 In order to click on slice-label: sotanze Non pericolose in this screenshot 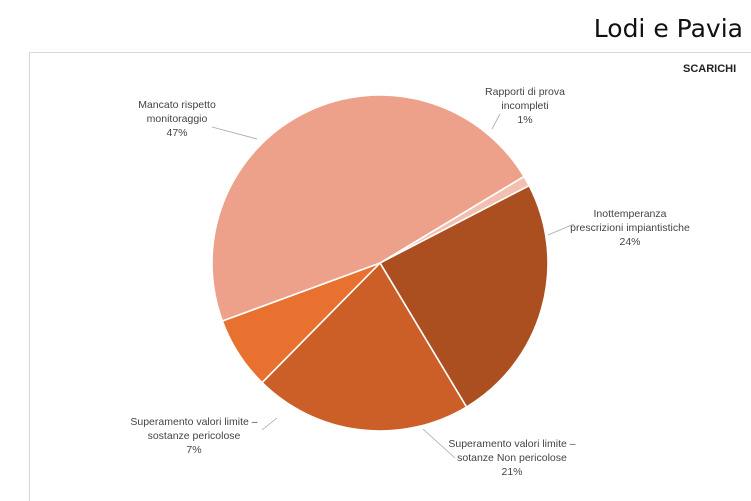, I will do `click(512, 458)`.